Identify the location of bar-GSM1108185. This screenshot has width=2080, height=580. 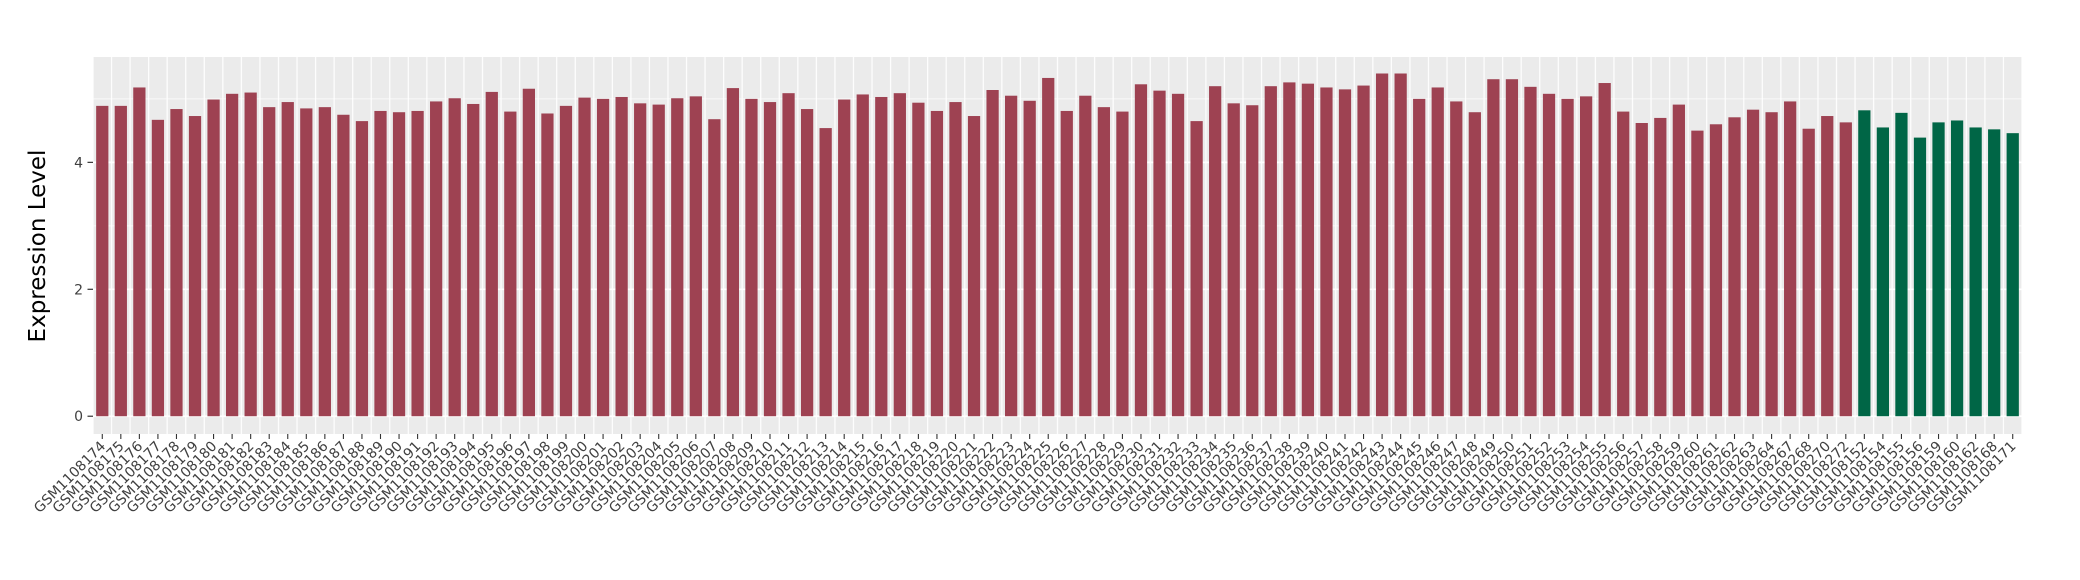
(306, 262).